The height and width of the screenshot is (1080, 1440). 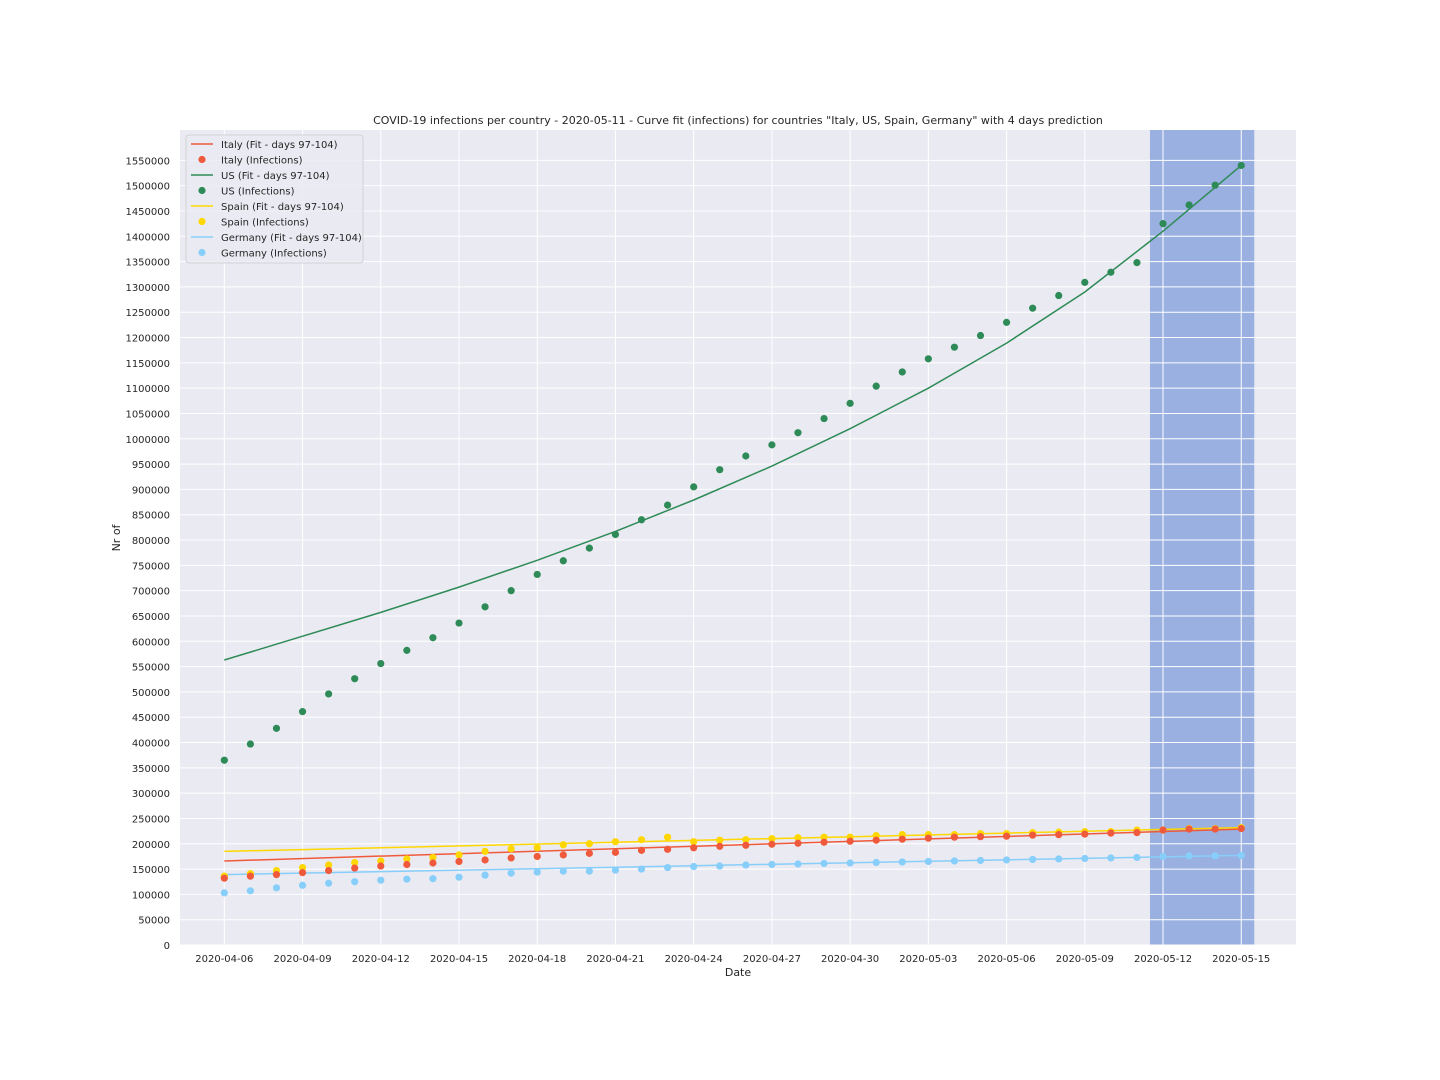 What do you see at coordinates (147, 364) in the screenshot?
I see `y-tick-label: 1150000` at bounding box center [147, 364].